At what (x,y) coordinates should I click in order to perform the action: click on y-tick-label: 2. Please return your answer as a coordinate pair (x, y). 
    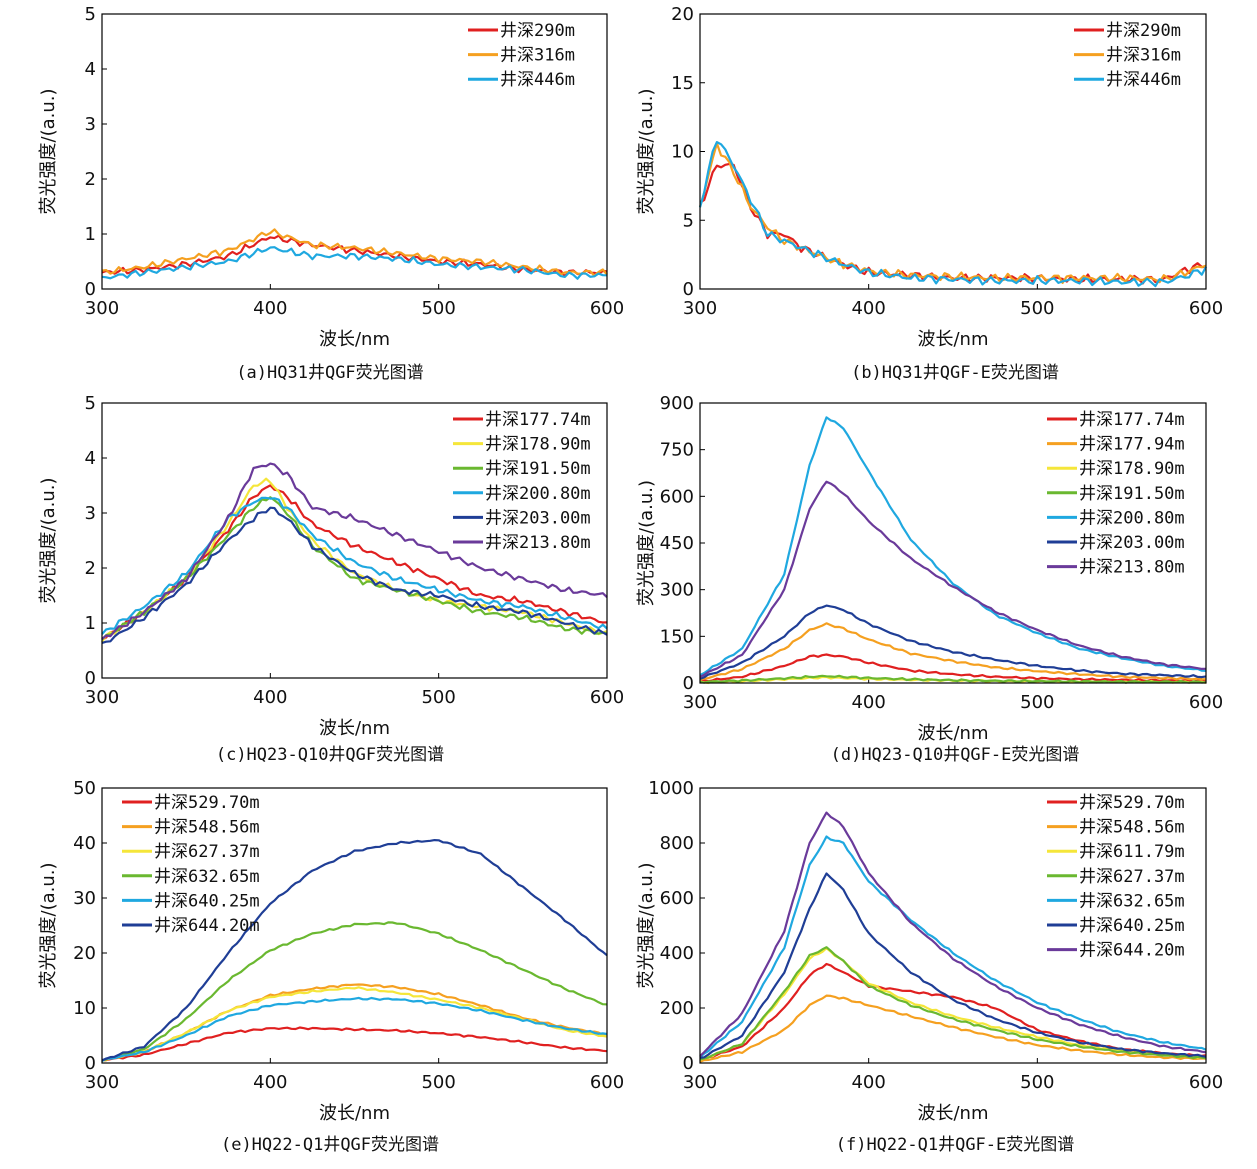
    Looking at the image, I should click on (90, 568).